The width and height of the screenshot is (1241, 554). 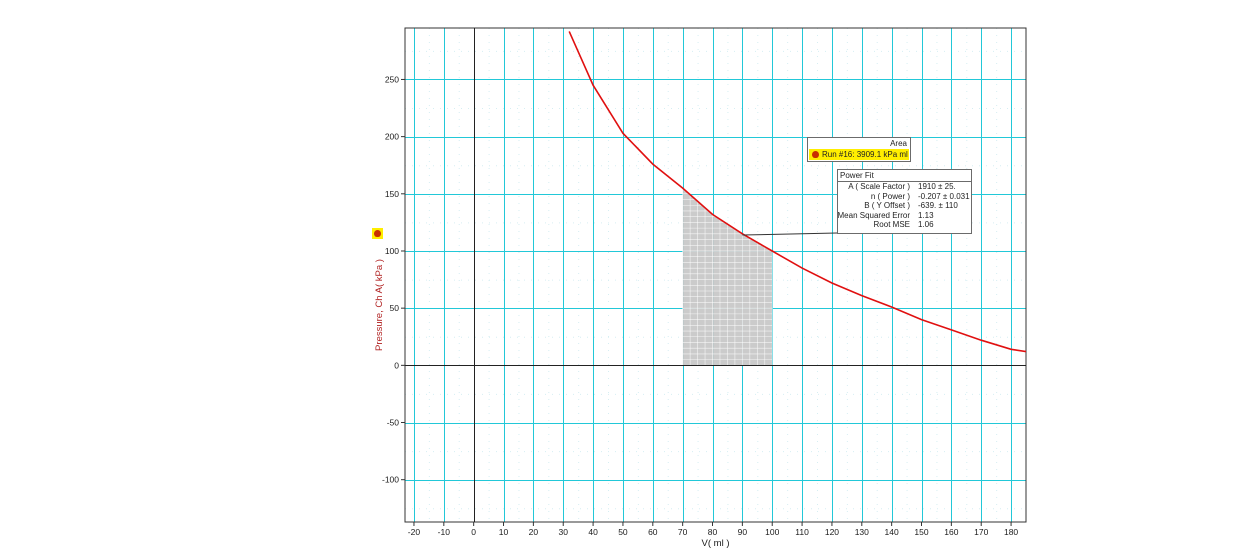 I want to click on area-annotation-box: Area Run #16: 3909.1 kPa ml, so click(x=859, y=149).